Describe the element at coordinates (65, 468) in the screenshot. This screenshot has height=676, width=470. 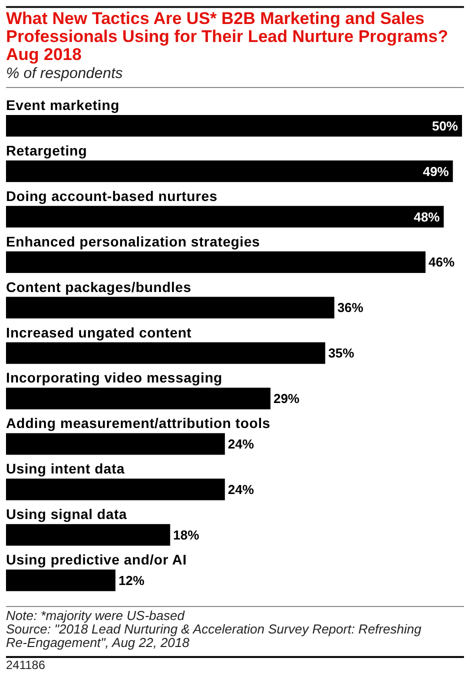
I see `y-tick-label: Using intent data` at that location.